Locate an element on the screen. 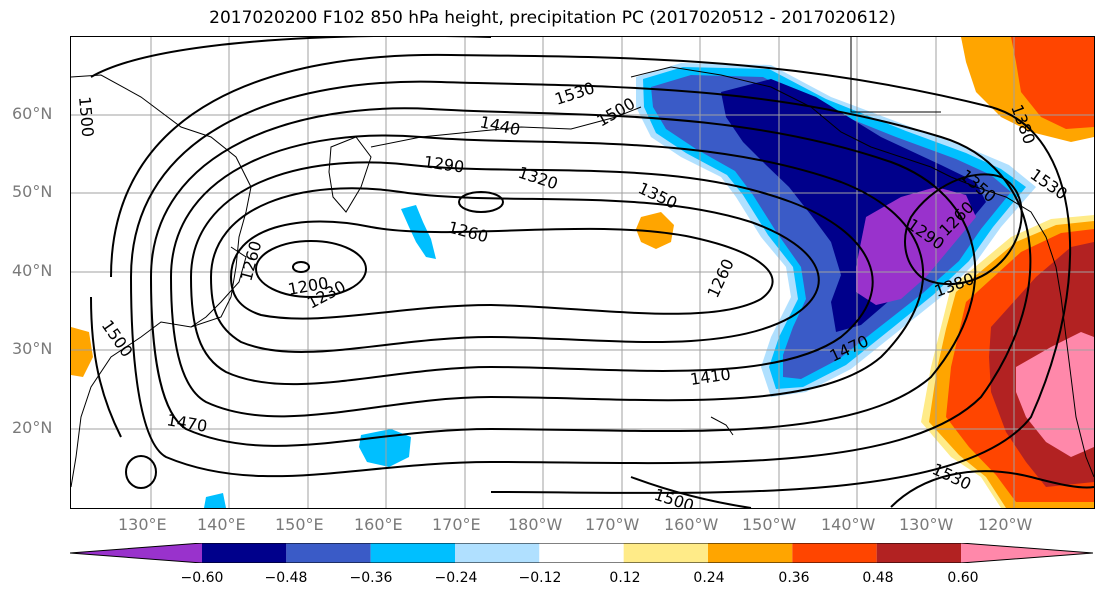  colorbar-svg is located at coordinates (581, 553).